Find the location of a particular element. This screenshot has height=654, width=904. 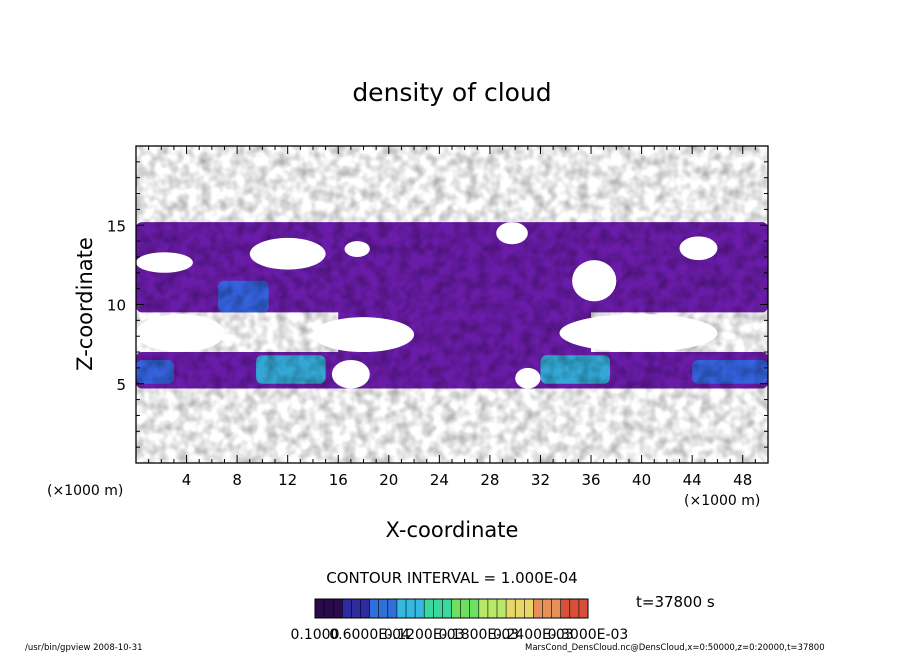

y-axis-label: Z-coordinate is located at coordinates (85, 304).